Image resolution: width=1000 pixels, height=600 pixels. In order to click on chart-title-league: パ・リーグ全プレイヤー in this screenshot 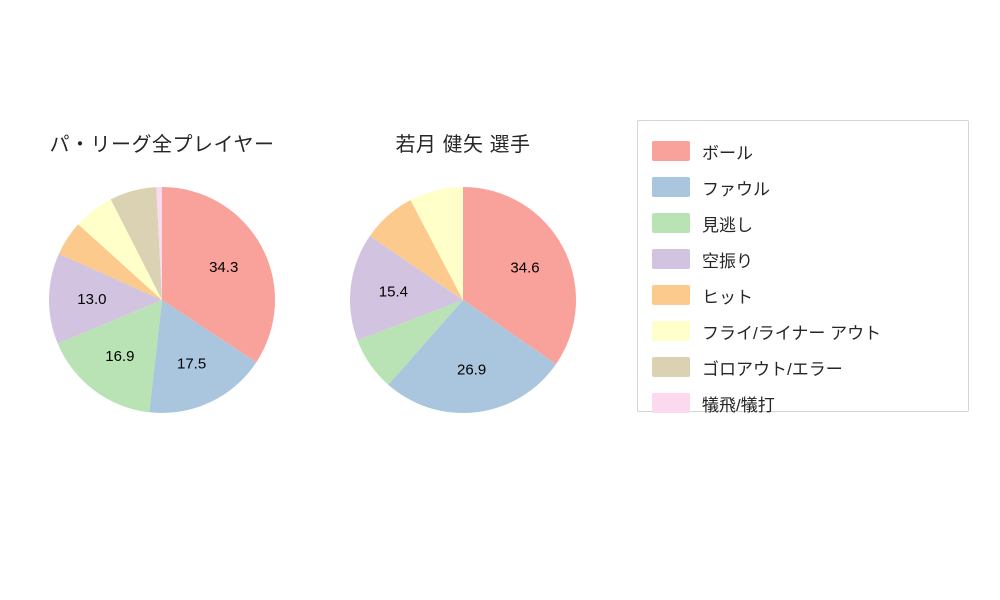, I will do `click(162, 145)`.